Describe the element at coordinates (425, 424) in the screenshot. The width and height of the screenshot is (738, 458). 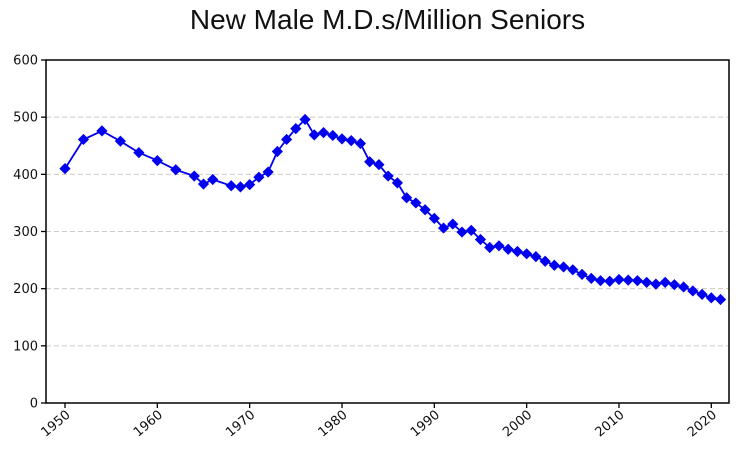
I see `x-tick-label: 1990` at that location.